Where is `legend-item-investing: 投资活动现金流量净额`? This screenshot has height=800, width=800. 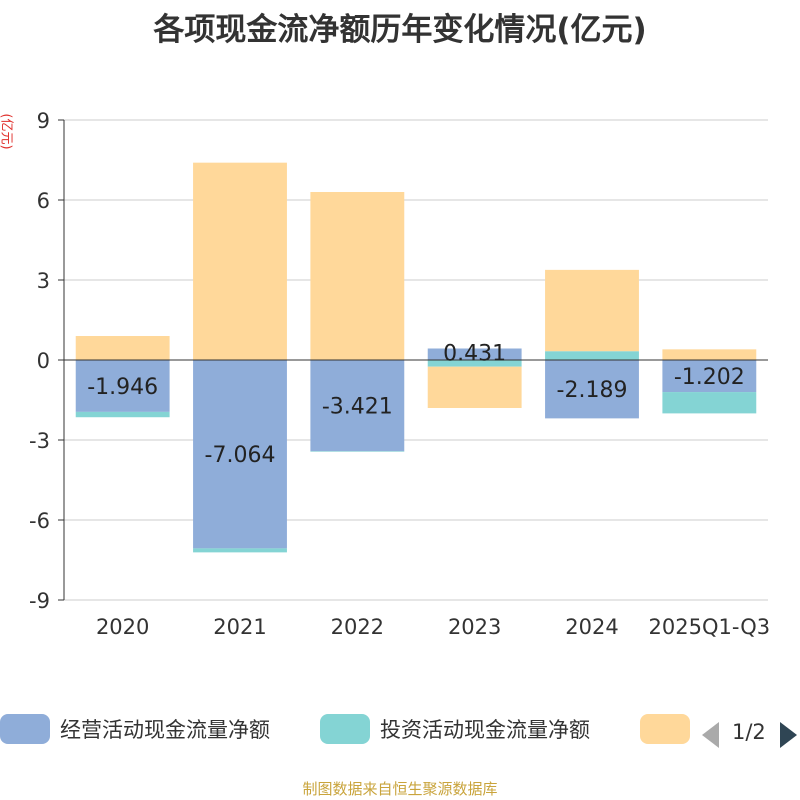
legend-item-investing: 投资活动现金流量净额 is located at coordinates (455, 729).